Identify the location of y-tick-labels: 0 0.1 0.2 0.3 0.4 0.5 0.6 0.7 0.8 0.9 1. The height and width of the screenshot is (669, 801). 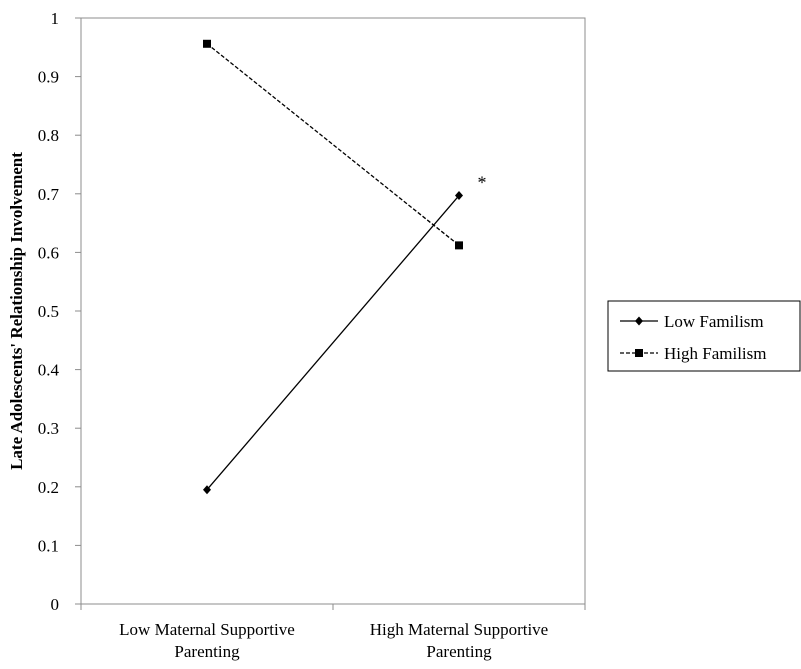
(49, 311).